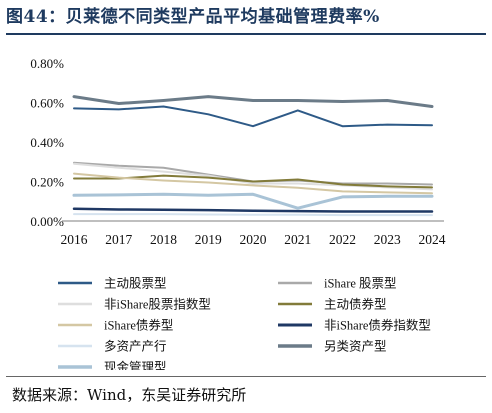 Image resolution: width=492 pixels, height=413 pixels. What do you see at coordinates (163, 239) in the screenshot?
I see `x-tick-label: 2018` at bounding box center [163, 239].